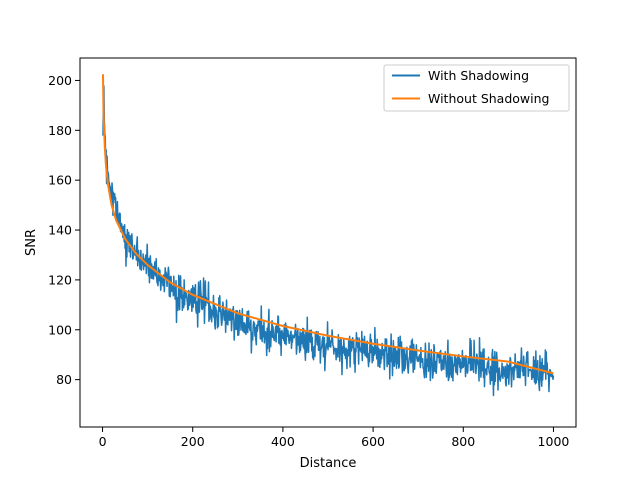 The width and height of the screenshot is (640, 480). Describe the element at coordinates (554, 441) in the screenshot. I see `x-tick-label: 1000` at that location.